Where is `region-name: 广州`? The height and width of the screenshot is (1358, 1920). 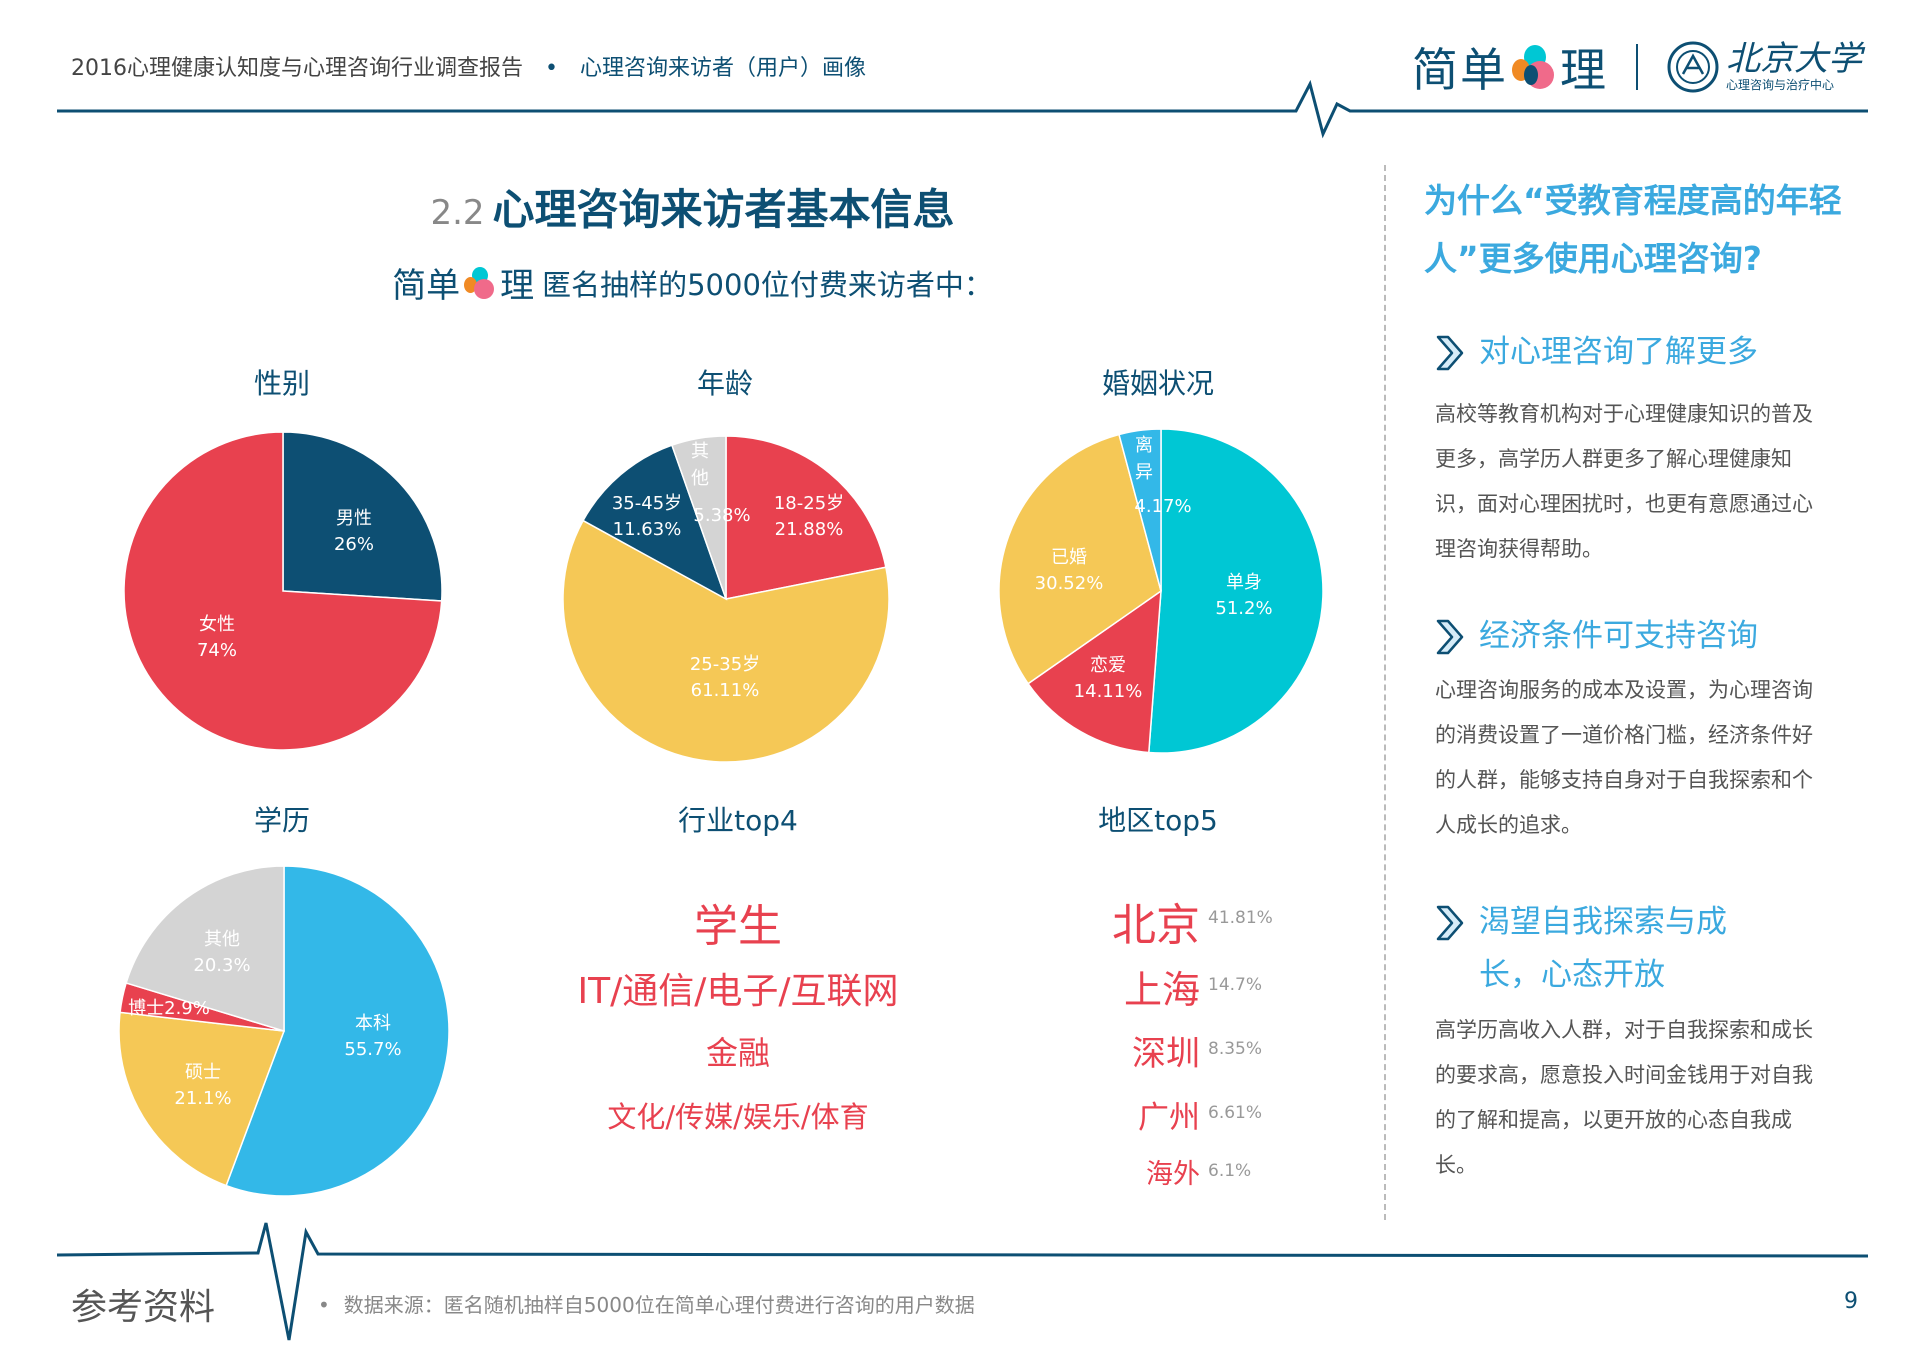
region-name: 广州 is located at coordinates (1169, 1117).